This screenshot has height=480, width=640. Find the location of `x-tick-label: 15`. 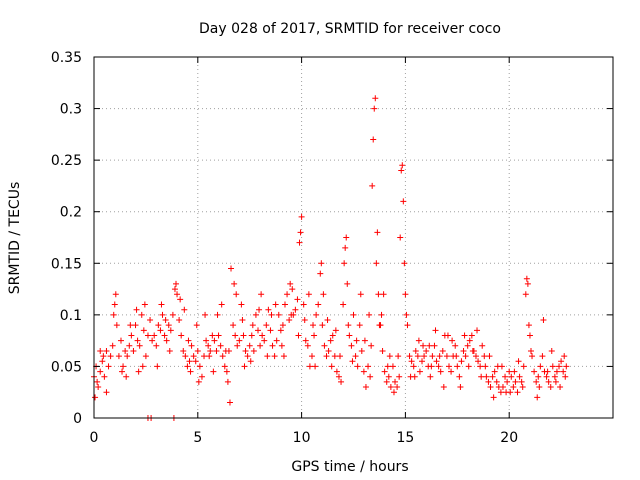

x-tick-label: 15 is located at coordinates (405, 438).